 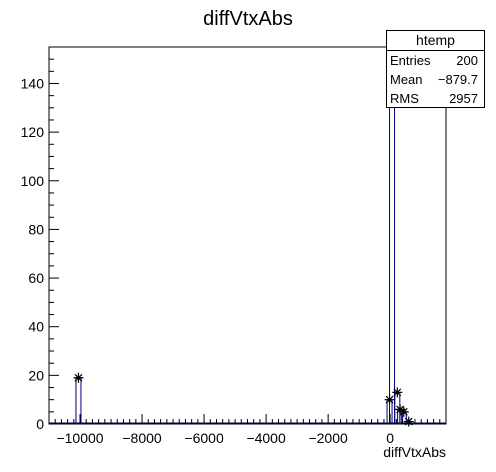 I want to click on stats-entries-value: 200, so click(x=467, y=60).